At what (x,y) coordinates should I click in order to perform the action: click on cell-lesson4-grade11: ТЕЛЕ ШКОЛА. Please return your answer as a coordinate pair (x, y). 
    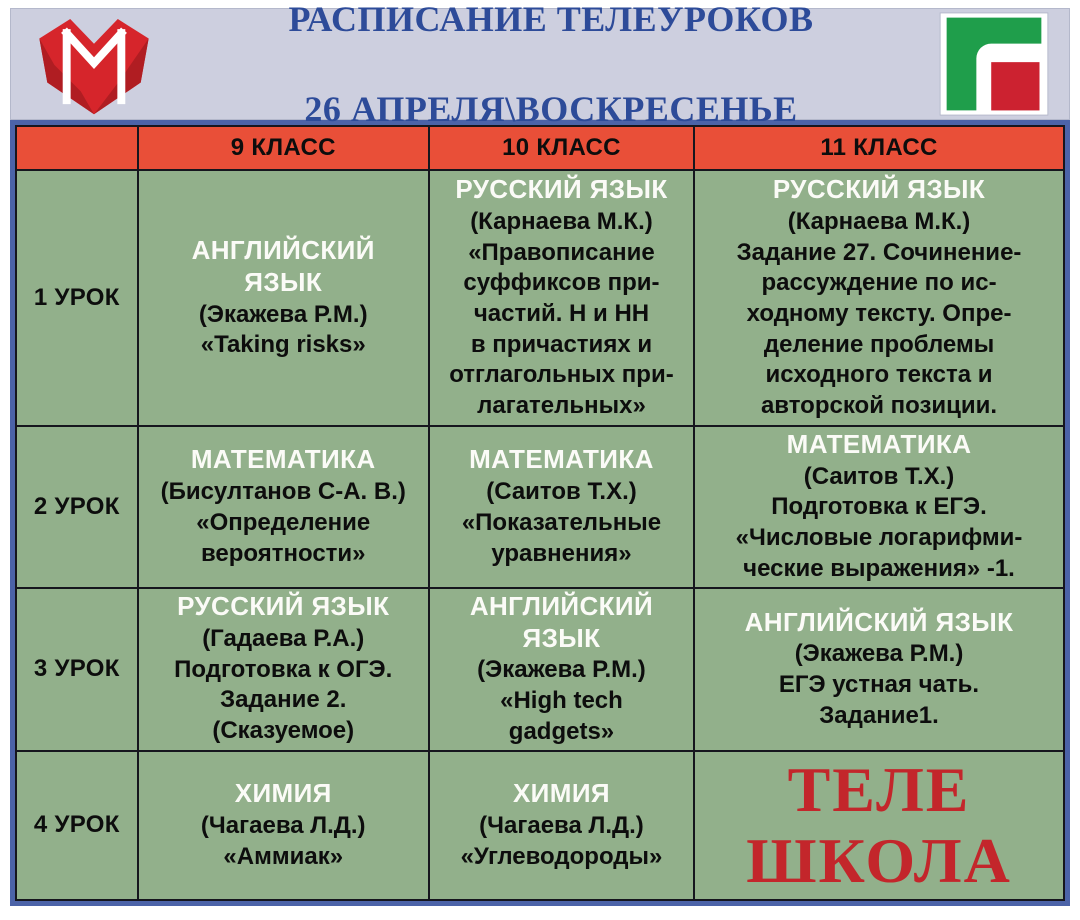
    Looking at the image, I should click on (879, 825).